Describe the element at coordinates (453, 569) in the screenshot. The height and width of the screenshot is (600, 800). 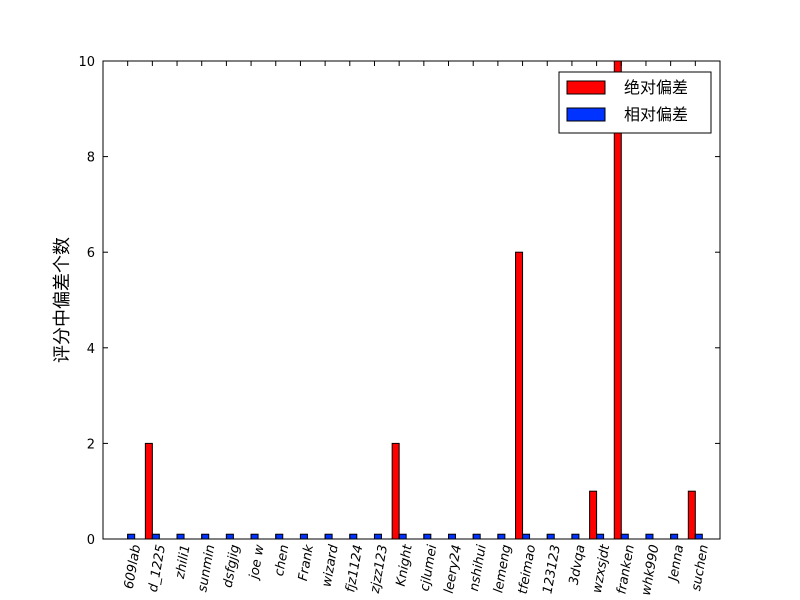
I see `x-category-label: leery24` at that location.